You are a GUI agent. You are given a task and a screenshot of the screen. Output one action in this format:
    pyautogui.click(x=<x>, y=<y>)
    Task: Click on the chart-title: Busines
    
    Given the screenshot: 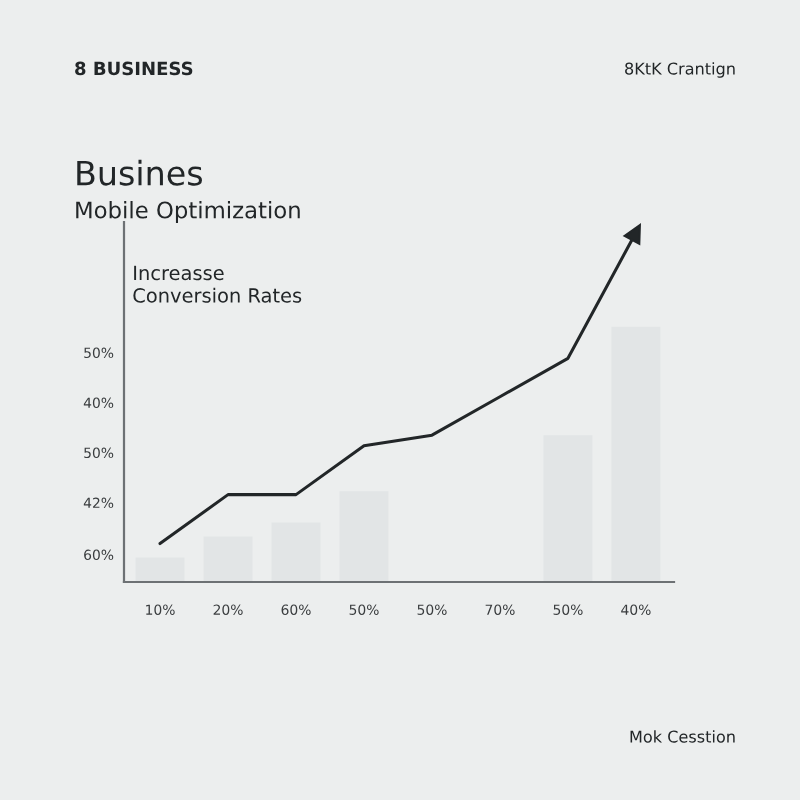 What is the action you would take?
    pyautogui.click(x=139, y=172)
    